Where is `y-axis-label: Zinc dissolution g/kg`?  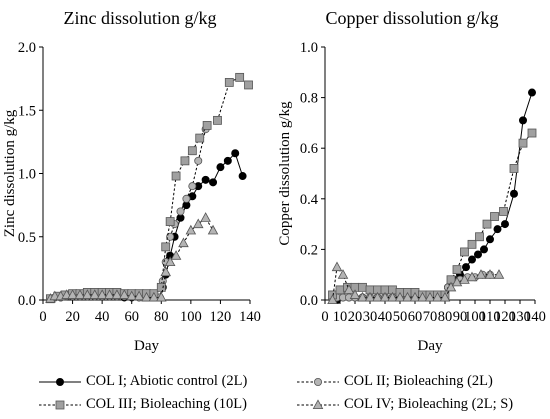
y-axis-label: Zinc dissolution g/kg is located at coordinates (10, 173).